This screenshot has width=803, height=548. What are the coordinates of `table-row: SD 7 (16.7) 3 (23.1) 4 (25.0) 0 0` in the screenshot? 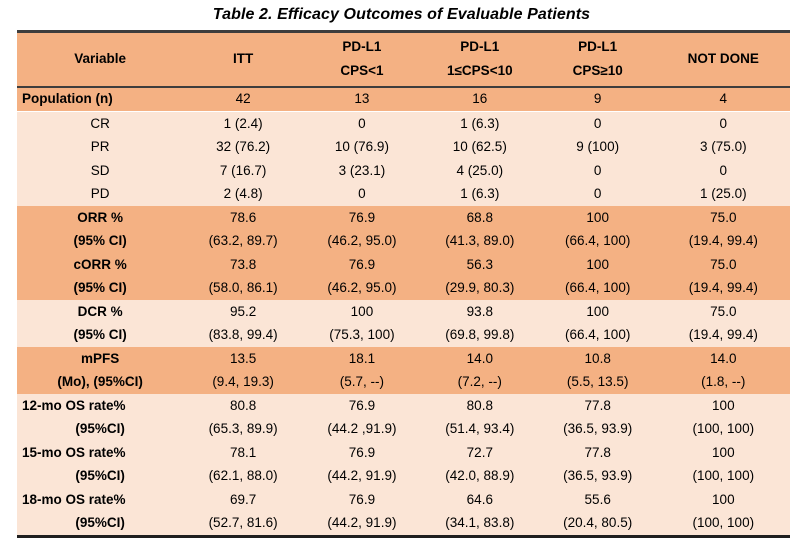 It's located at (403, 171).